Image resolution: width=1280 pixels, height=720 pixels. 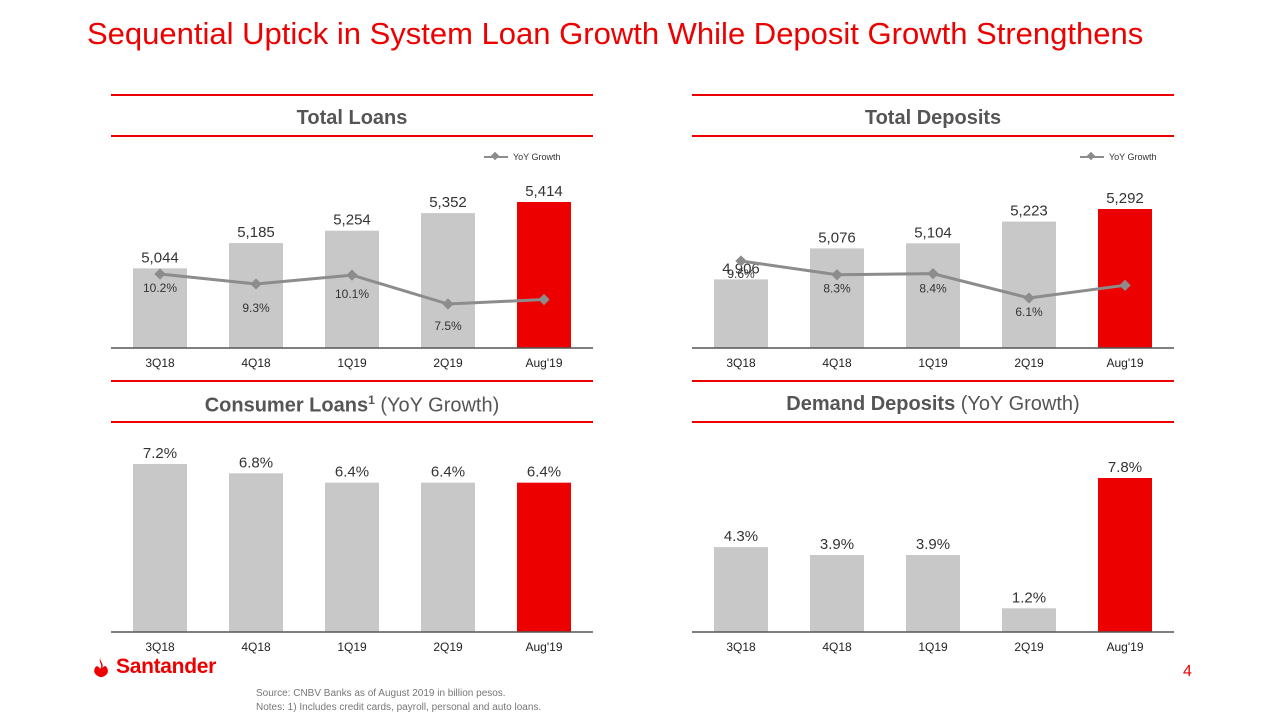 I want to click on total-loans-title: Total Loans, so click(x=352, y=118).